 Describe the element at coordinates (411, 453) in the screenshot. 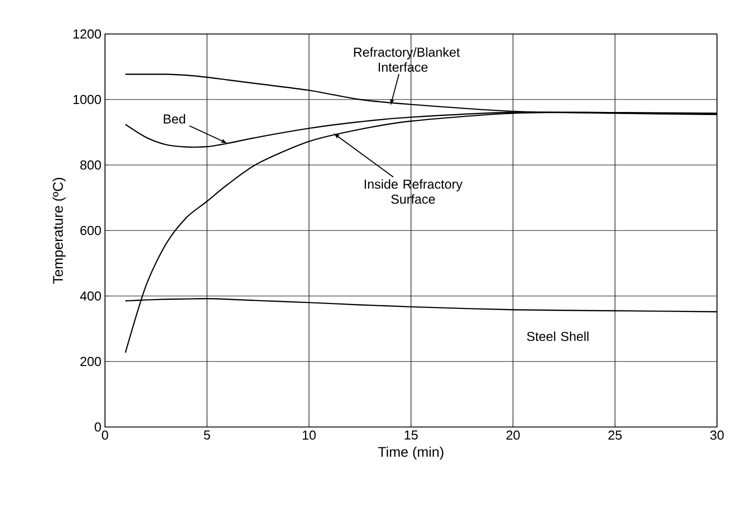

I see `x-axis-title: Time (min)` at that location.